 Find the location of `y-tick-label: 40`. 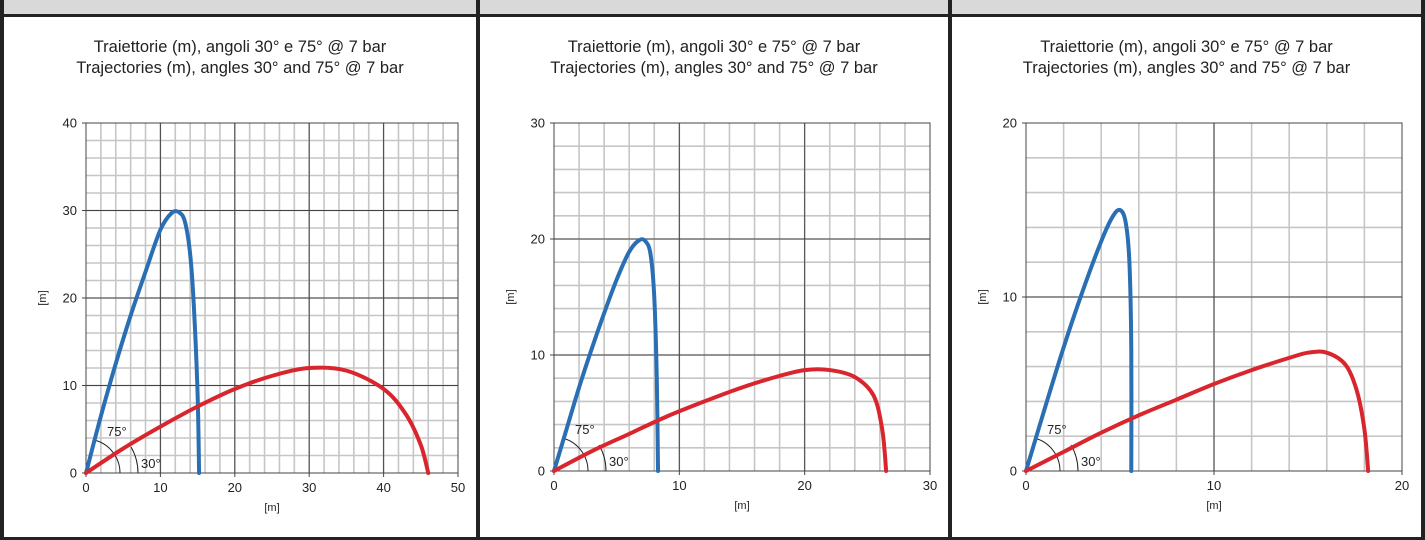

y-tick-label: 40 is located at coordinates (70, 123).